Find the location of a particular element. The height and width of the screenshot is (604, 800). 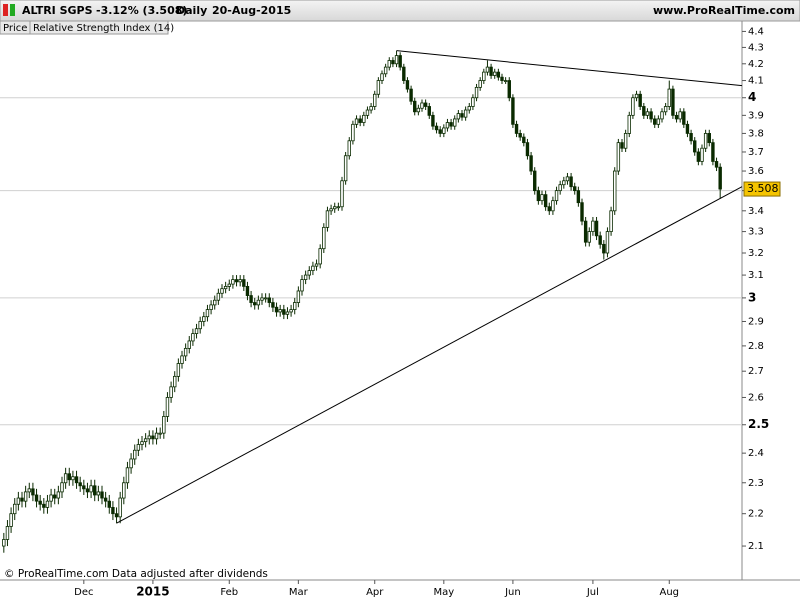

x-tick-label: Mar is located at coordinates (299, 592).